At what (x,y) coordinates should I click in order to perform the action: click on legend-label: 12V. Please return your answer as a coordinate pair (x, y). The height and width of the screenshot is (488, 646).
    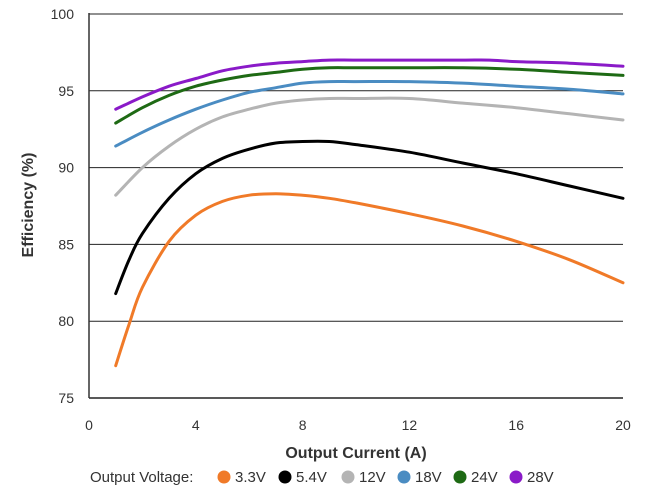
    Looking at the image, I should click on (372, 477).